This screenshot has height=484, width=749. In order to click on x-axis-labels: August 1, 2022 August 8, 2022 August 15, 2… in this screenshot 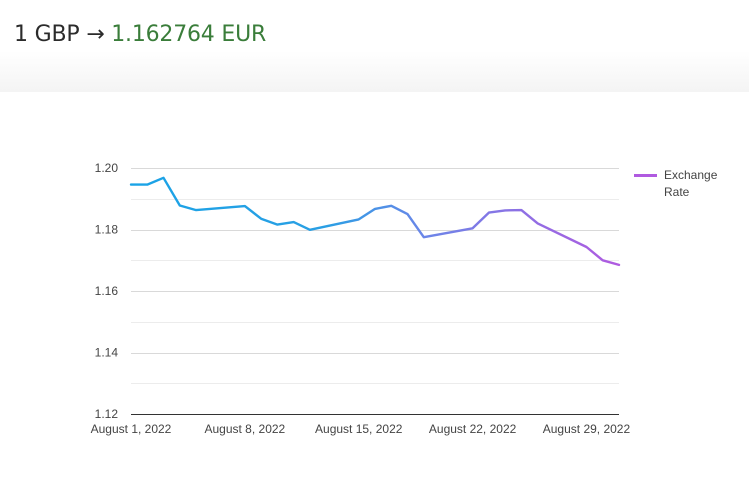, I will do `click(361, 429)`.